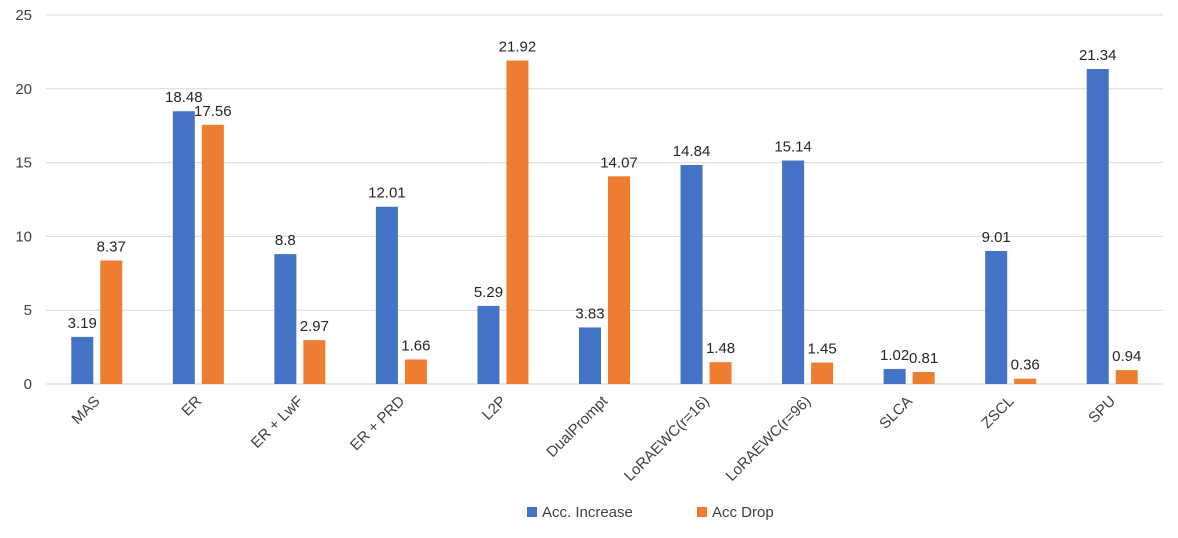 Image resolution: width=1178 pixels, height=538 pixels. I want to click on category-label: ER, so click(191, 406).